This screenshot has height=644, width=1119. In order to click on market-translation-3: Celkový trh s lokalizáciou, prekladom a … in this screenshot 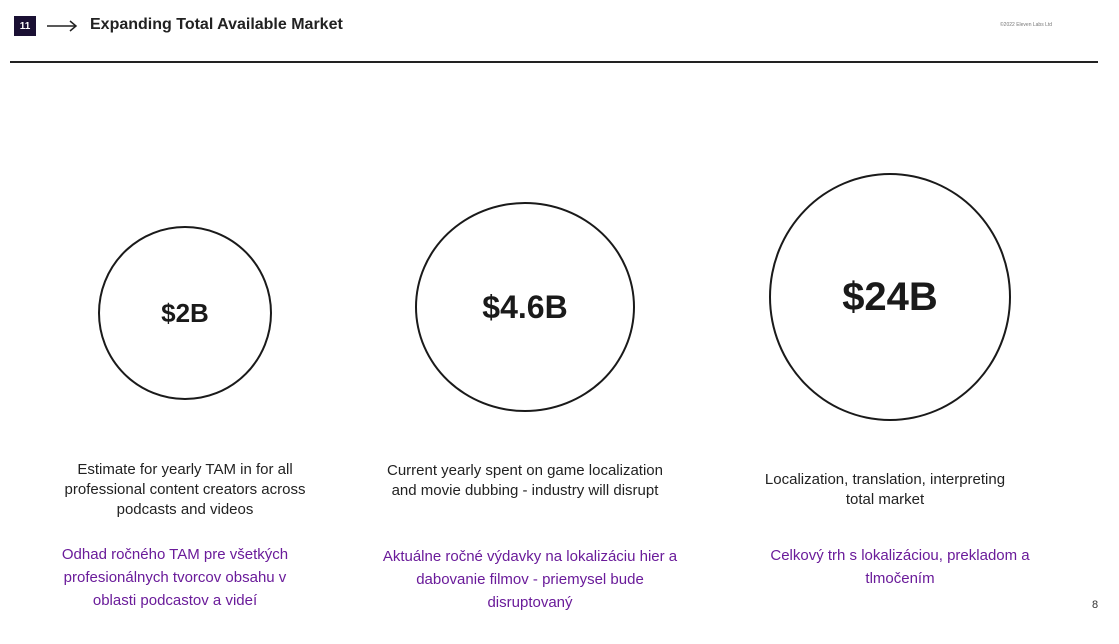, I will do `click(900, 567)`.